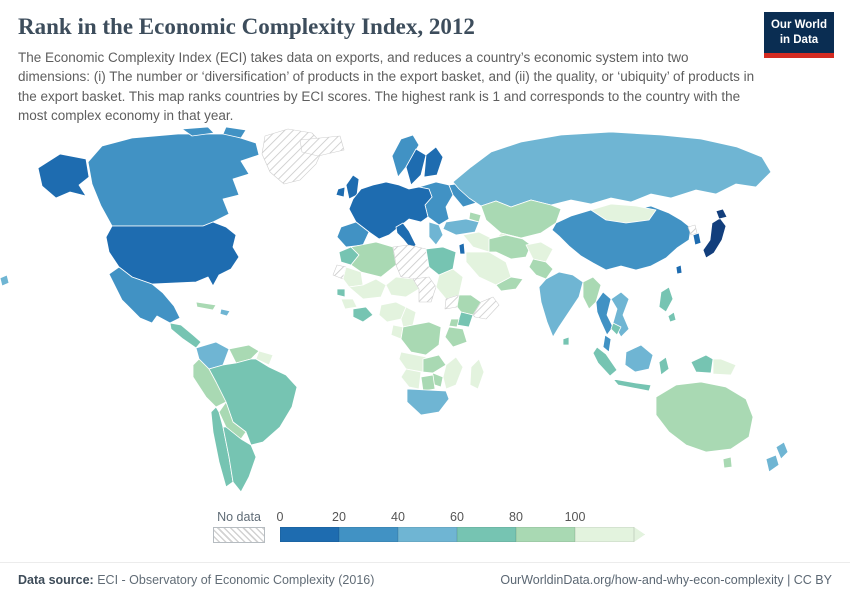 The width and height of the screenshot is (850, 600). What do you see at coordinates (798, 25) in the screenshot?
I see `owid-logo-line1: Our World` at bounding box center [798, 25].